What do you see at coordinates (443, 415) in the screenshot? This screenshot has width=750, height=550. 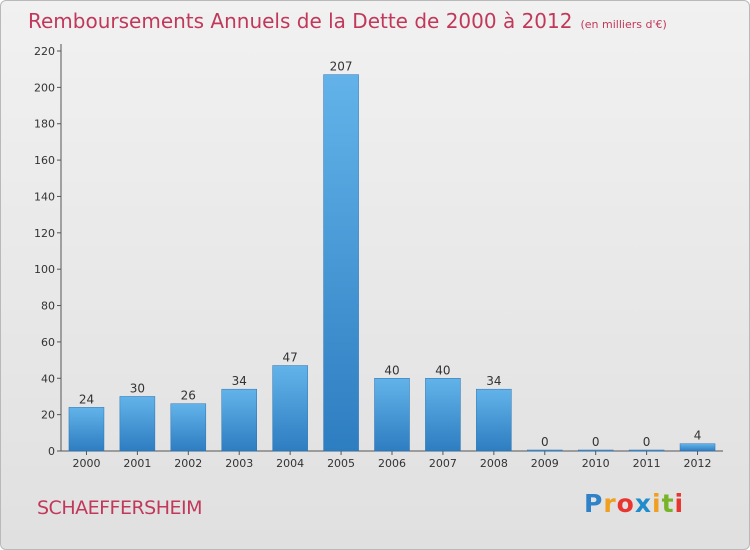 I see `bar-2007` at bounding box center [443, 415].